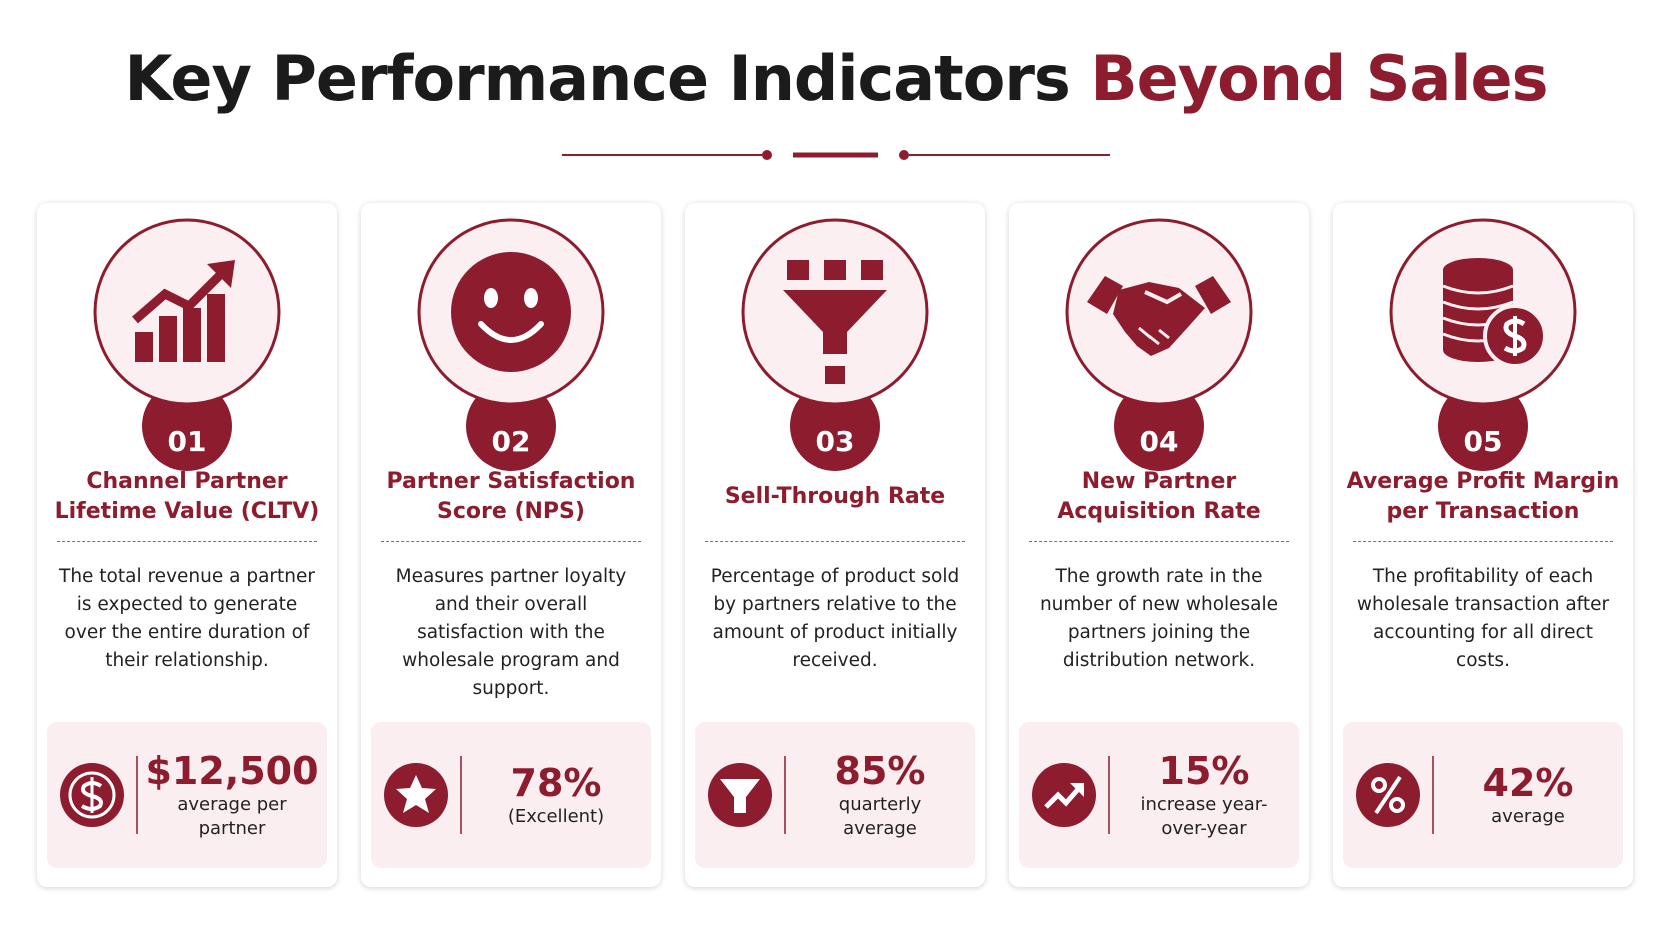 This screenshot has height=941, width=1672. What do you see at coordinates (880, 816) in the screenshot?
I see `metric-caption: quarterly average` at bounding box center [880, 816].